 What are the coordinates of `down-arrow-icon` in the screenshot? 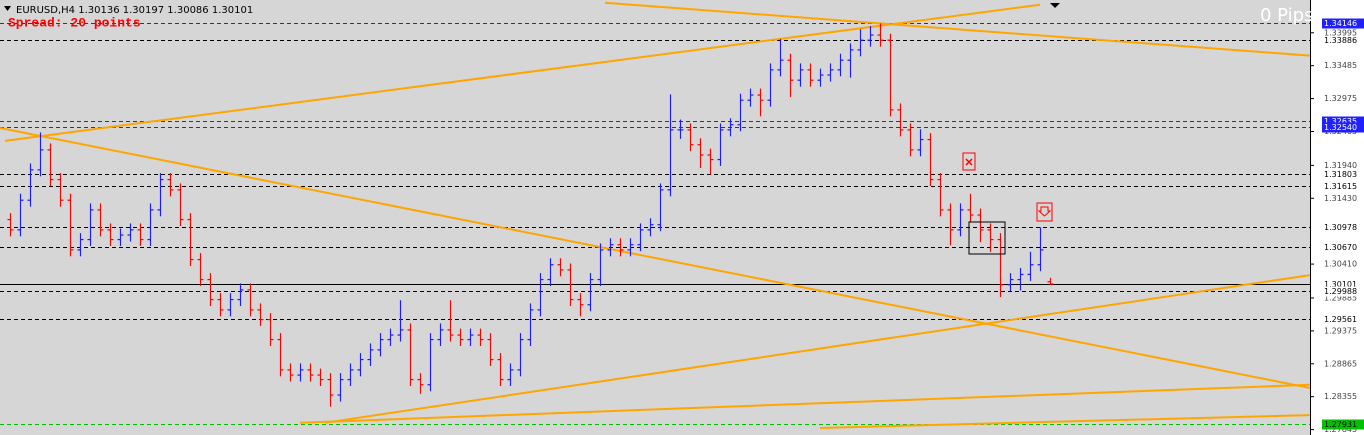 It's located at (1044, 211).